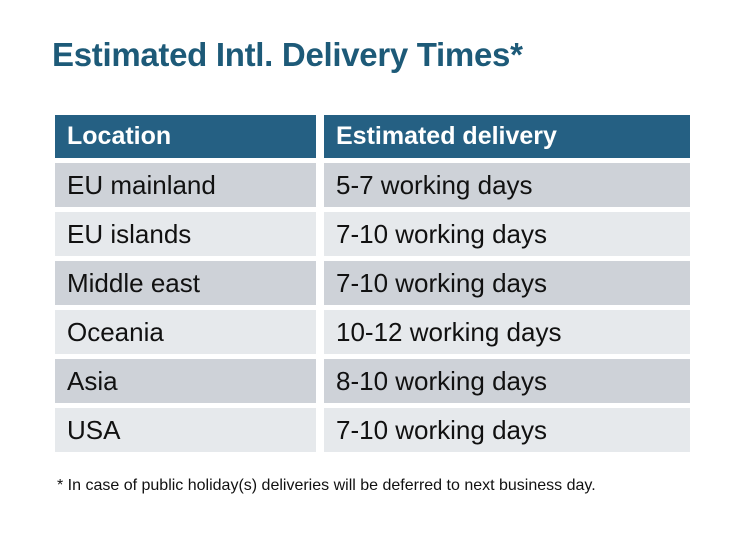 The height and width of the screenshot is (536, 745). I want to click on column-header-location: Location, so click(185, 136).